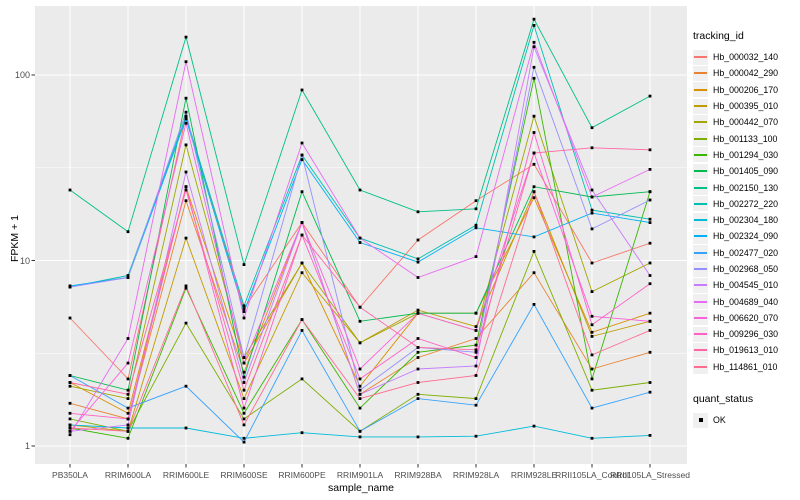  What do you see at coordinates (719, 420) in the screenshot?
I see `legend-item-label: OK` at bounding box center [719, 420].